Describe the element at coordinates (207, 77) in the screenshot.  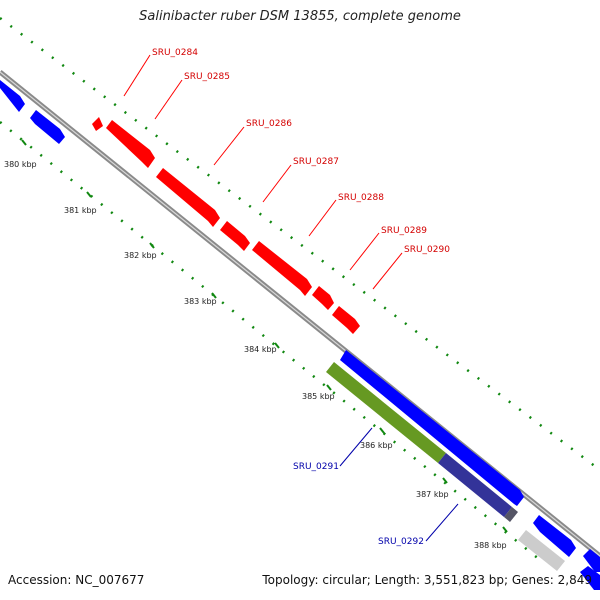
I see `gene-label: SRU_0285` at that location.